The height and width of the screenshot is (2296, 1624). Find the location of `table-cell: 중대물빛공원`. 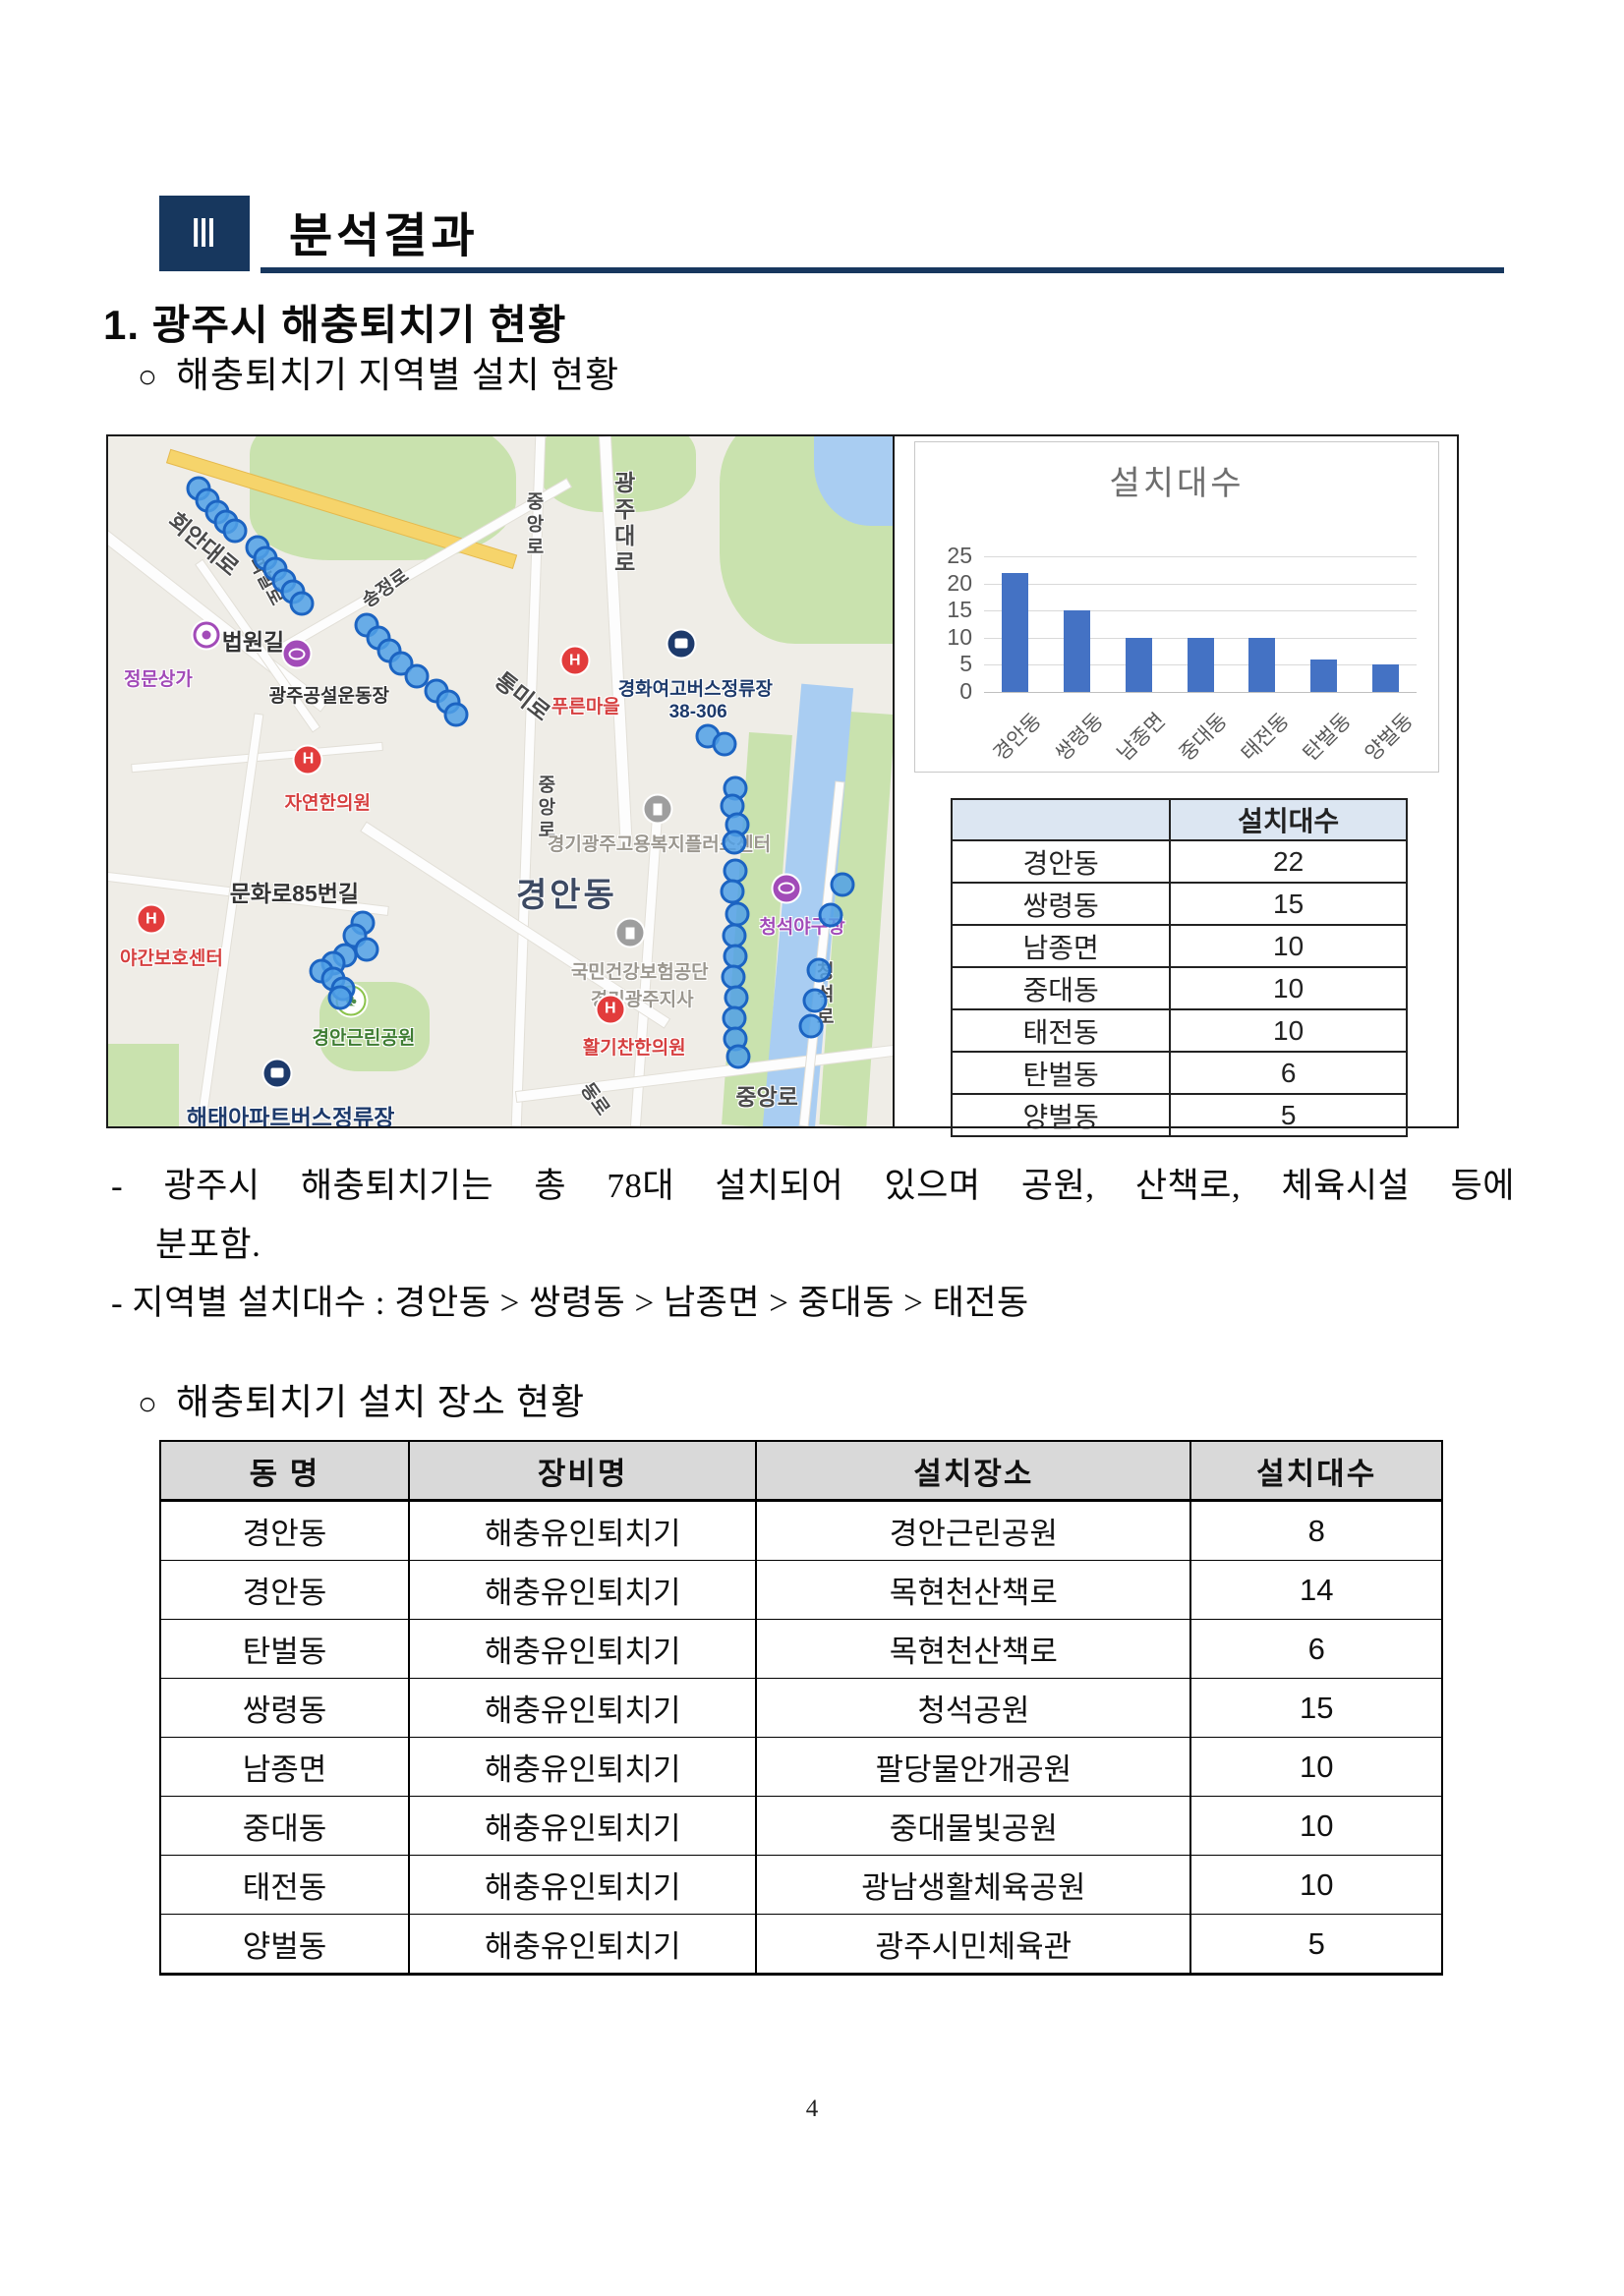

table-cell: 중대물빛공원 is located at coordinates (973, 1826).